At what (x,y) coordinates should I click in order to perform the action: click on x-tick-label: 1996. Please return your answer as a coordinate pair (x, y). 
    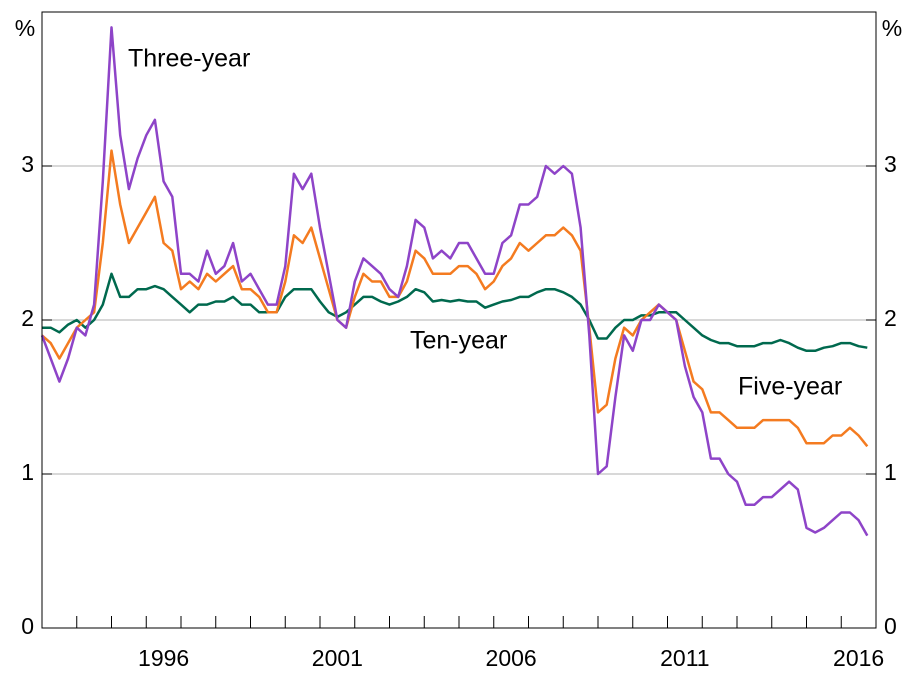
    Looking at the image, I should click on (163, 658).